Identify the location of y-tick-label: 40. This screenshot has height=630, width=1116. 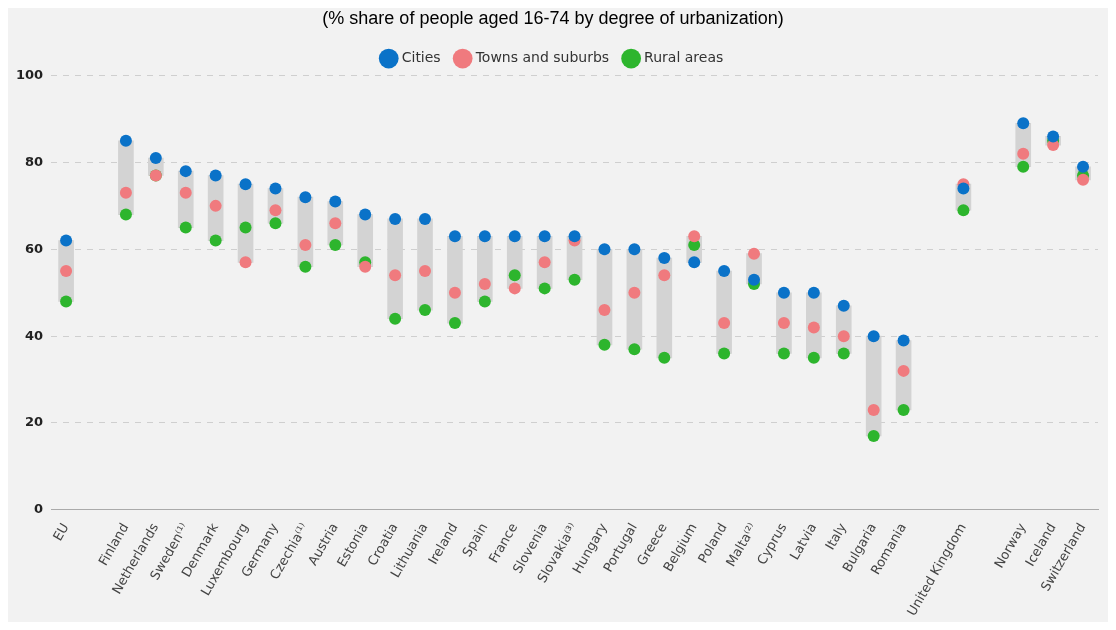
(34, 335).